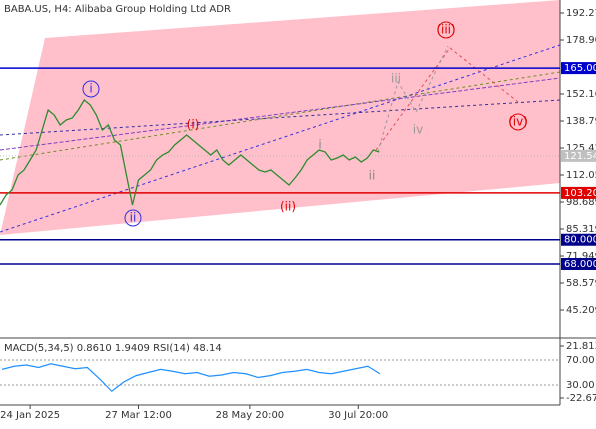 Image resolution: width=596 pixels, height=429 pixels. I want to click on wave-label: (iii), so click(445, 30).